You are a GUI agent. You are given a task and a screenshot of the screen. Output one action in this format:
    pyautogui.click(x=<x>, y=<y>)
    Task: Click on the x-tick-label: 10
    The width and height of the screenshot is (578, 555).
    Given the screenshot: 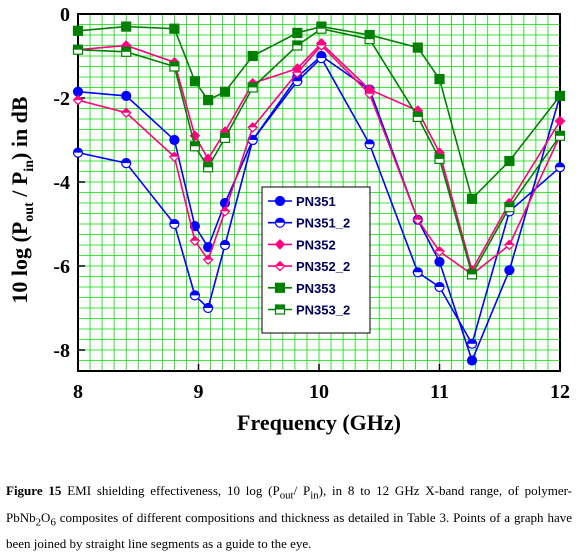 What is the action you would take?
    pyautogui.click(x=319, y=392)
    